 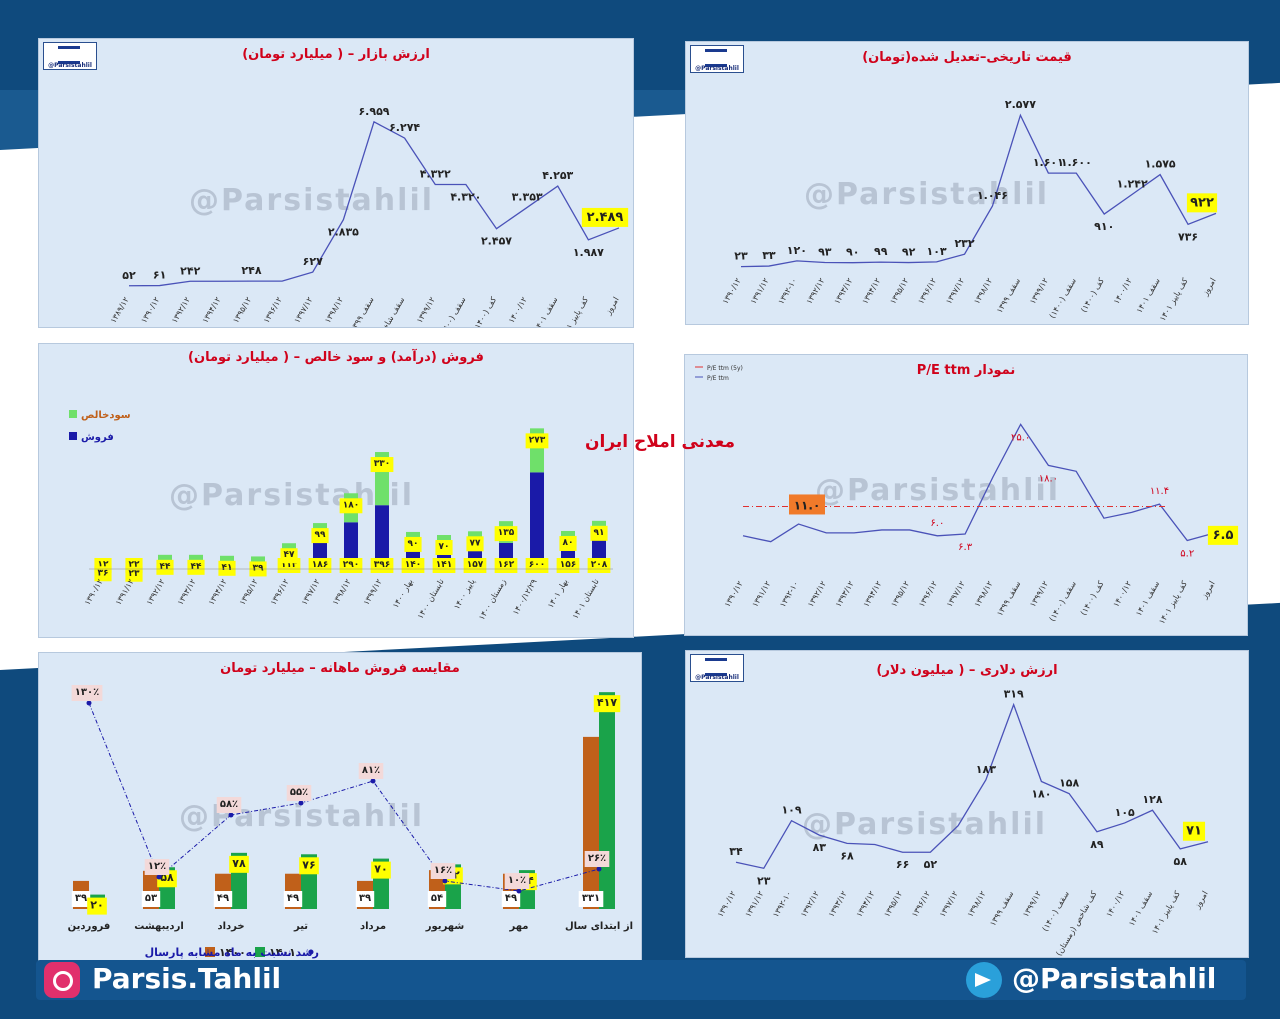 I want to click on x-tick-label: بهار ۱۴۰۱, so click(x=558, y=594).